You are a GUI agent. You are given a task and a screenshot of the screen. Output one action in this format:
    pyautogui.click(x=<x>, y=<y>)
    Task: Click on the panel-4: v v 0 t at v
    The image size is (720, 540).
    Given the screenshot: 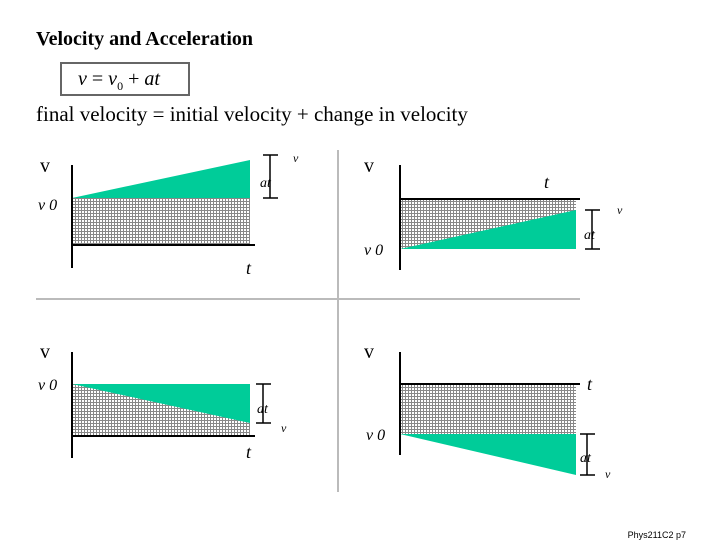 What is the action you would take?
    pyautogui.click(x=487, y=411)
    